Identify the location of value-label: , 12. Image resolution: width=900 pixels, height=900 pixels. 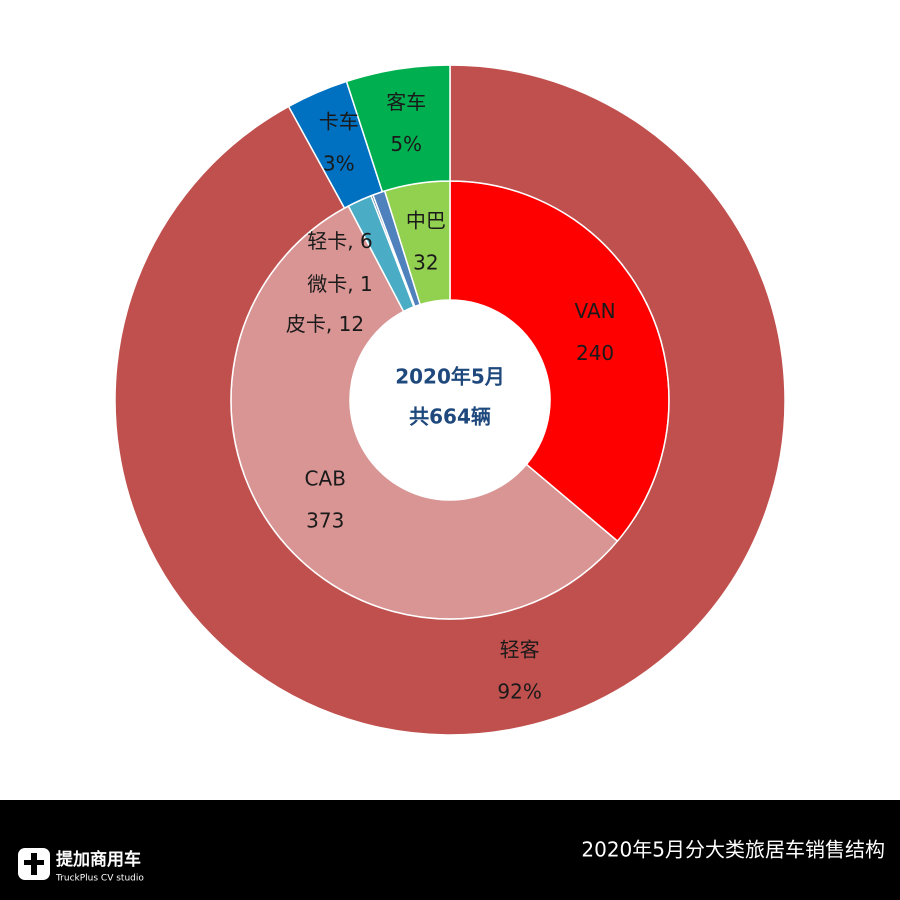
(345, 324).